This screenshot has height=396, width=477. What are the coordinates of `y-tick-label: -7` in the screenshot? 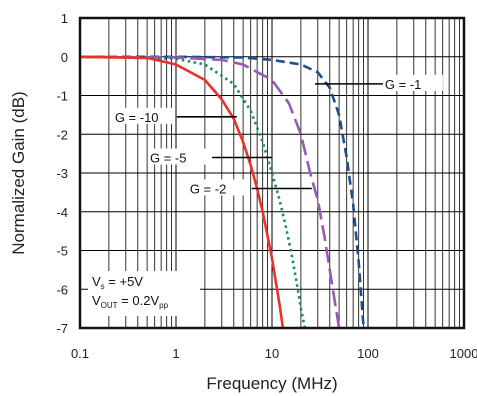 It's located at (62, 328).